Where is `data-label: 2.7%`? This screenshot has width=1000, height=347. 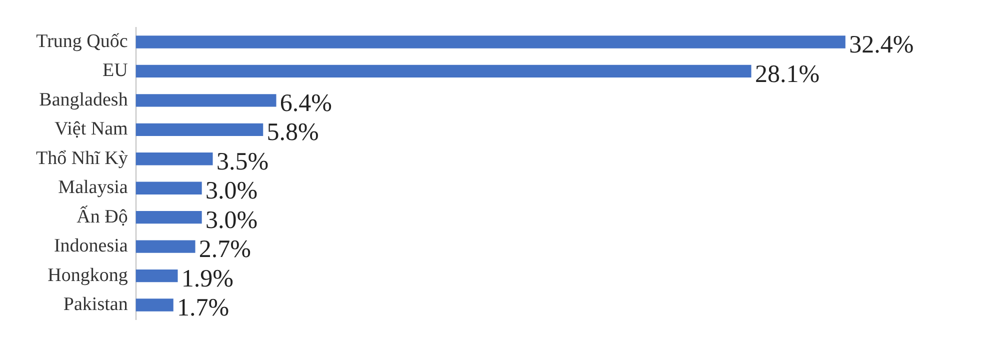 data-label: 2.7% is located at coordinates (225, 250).